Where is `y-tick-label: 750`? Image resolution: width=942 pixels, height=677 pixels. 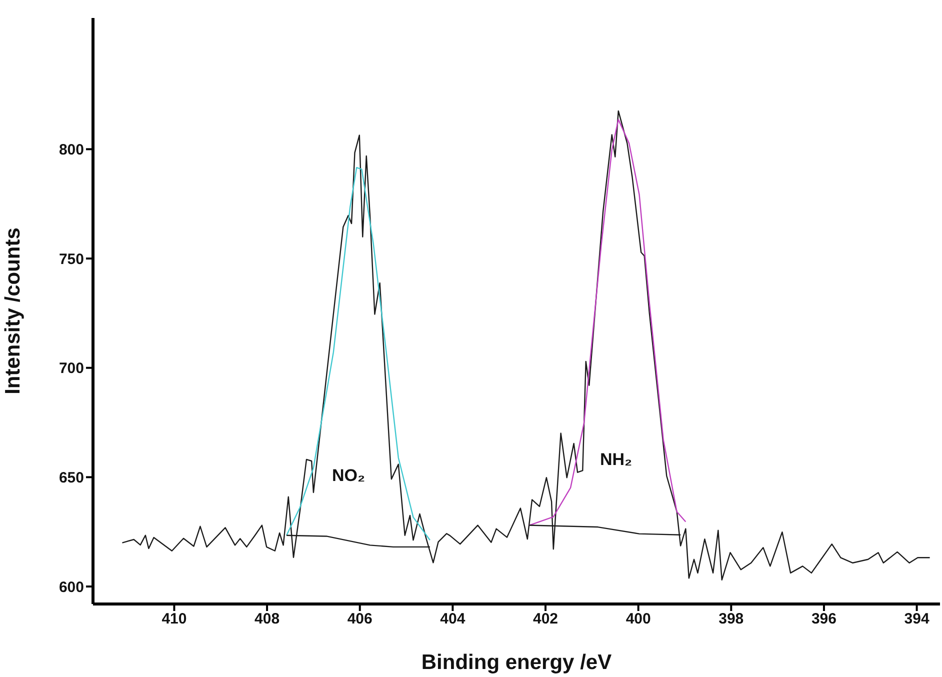 y-tick-label: 750 is located at coordinates (71, 259).